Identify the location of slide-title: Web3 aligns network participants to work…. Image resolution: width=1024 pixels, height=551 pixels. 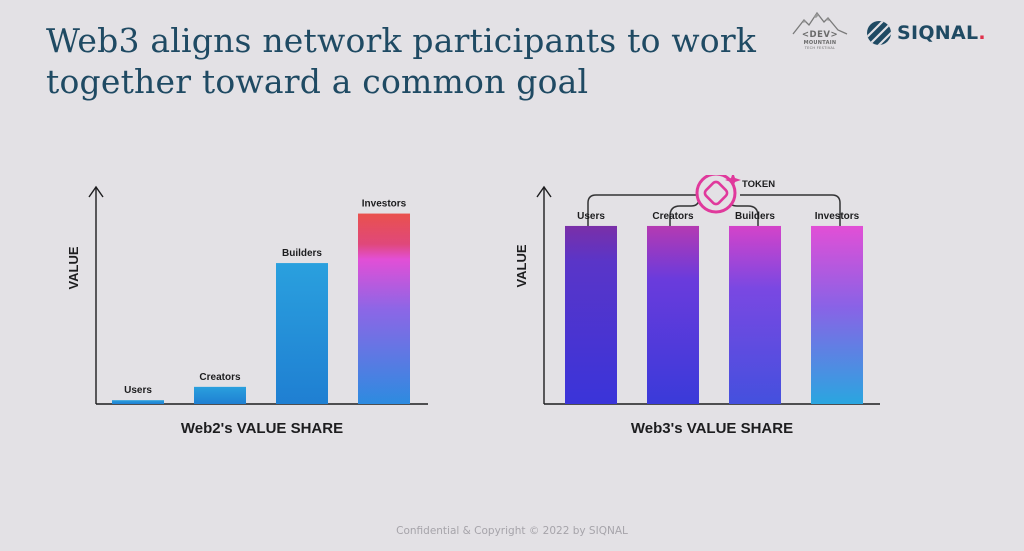
(401, 61).